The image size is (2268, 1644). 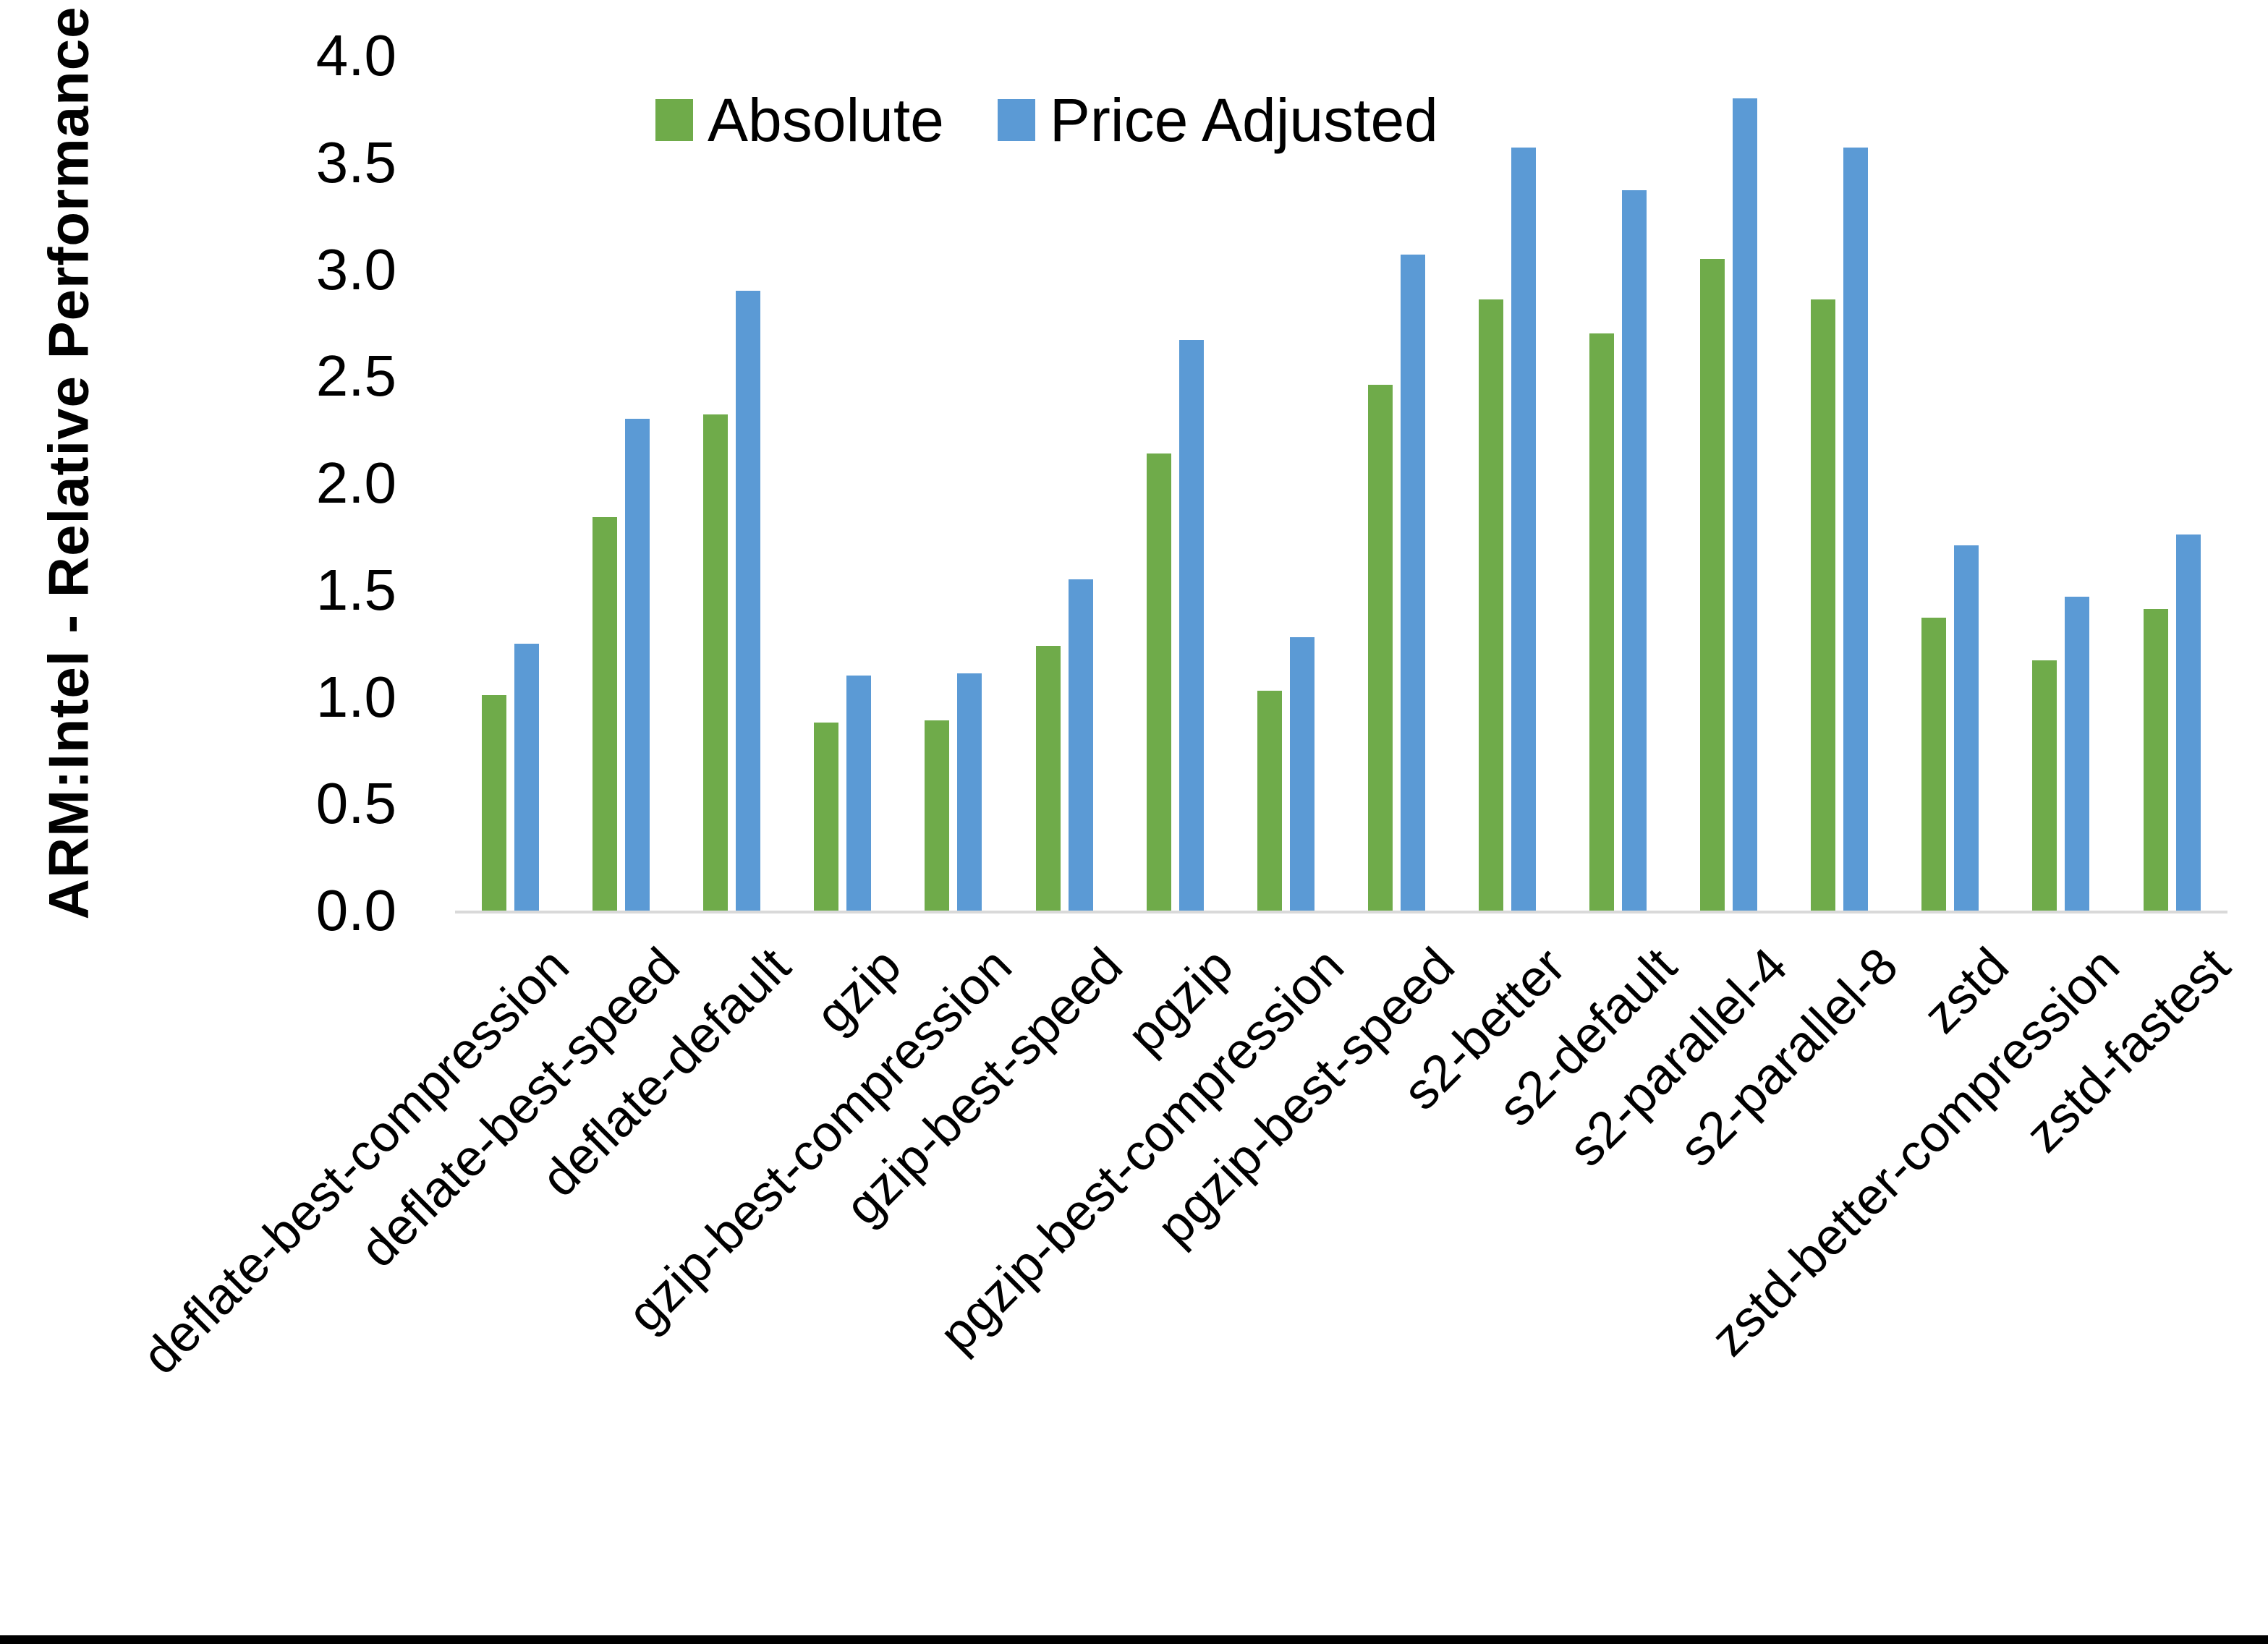 I want to click on bottom-border-bar, so click(x=1134, y=1639).